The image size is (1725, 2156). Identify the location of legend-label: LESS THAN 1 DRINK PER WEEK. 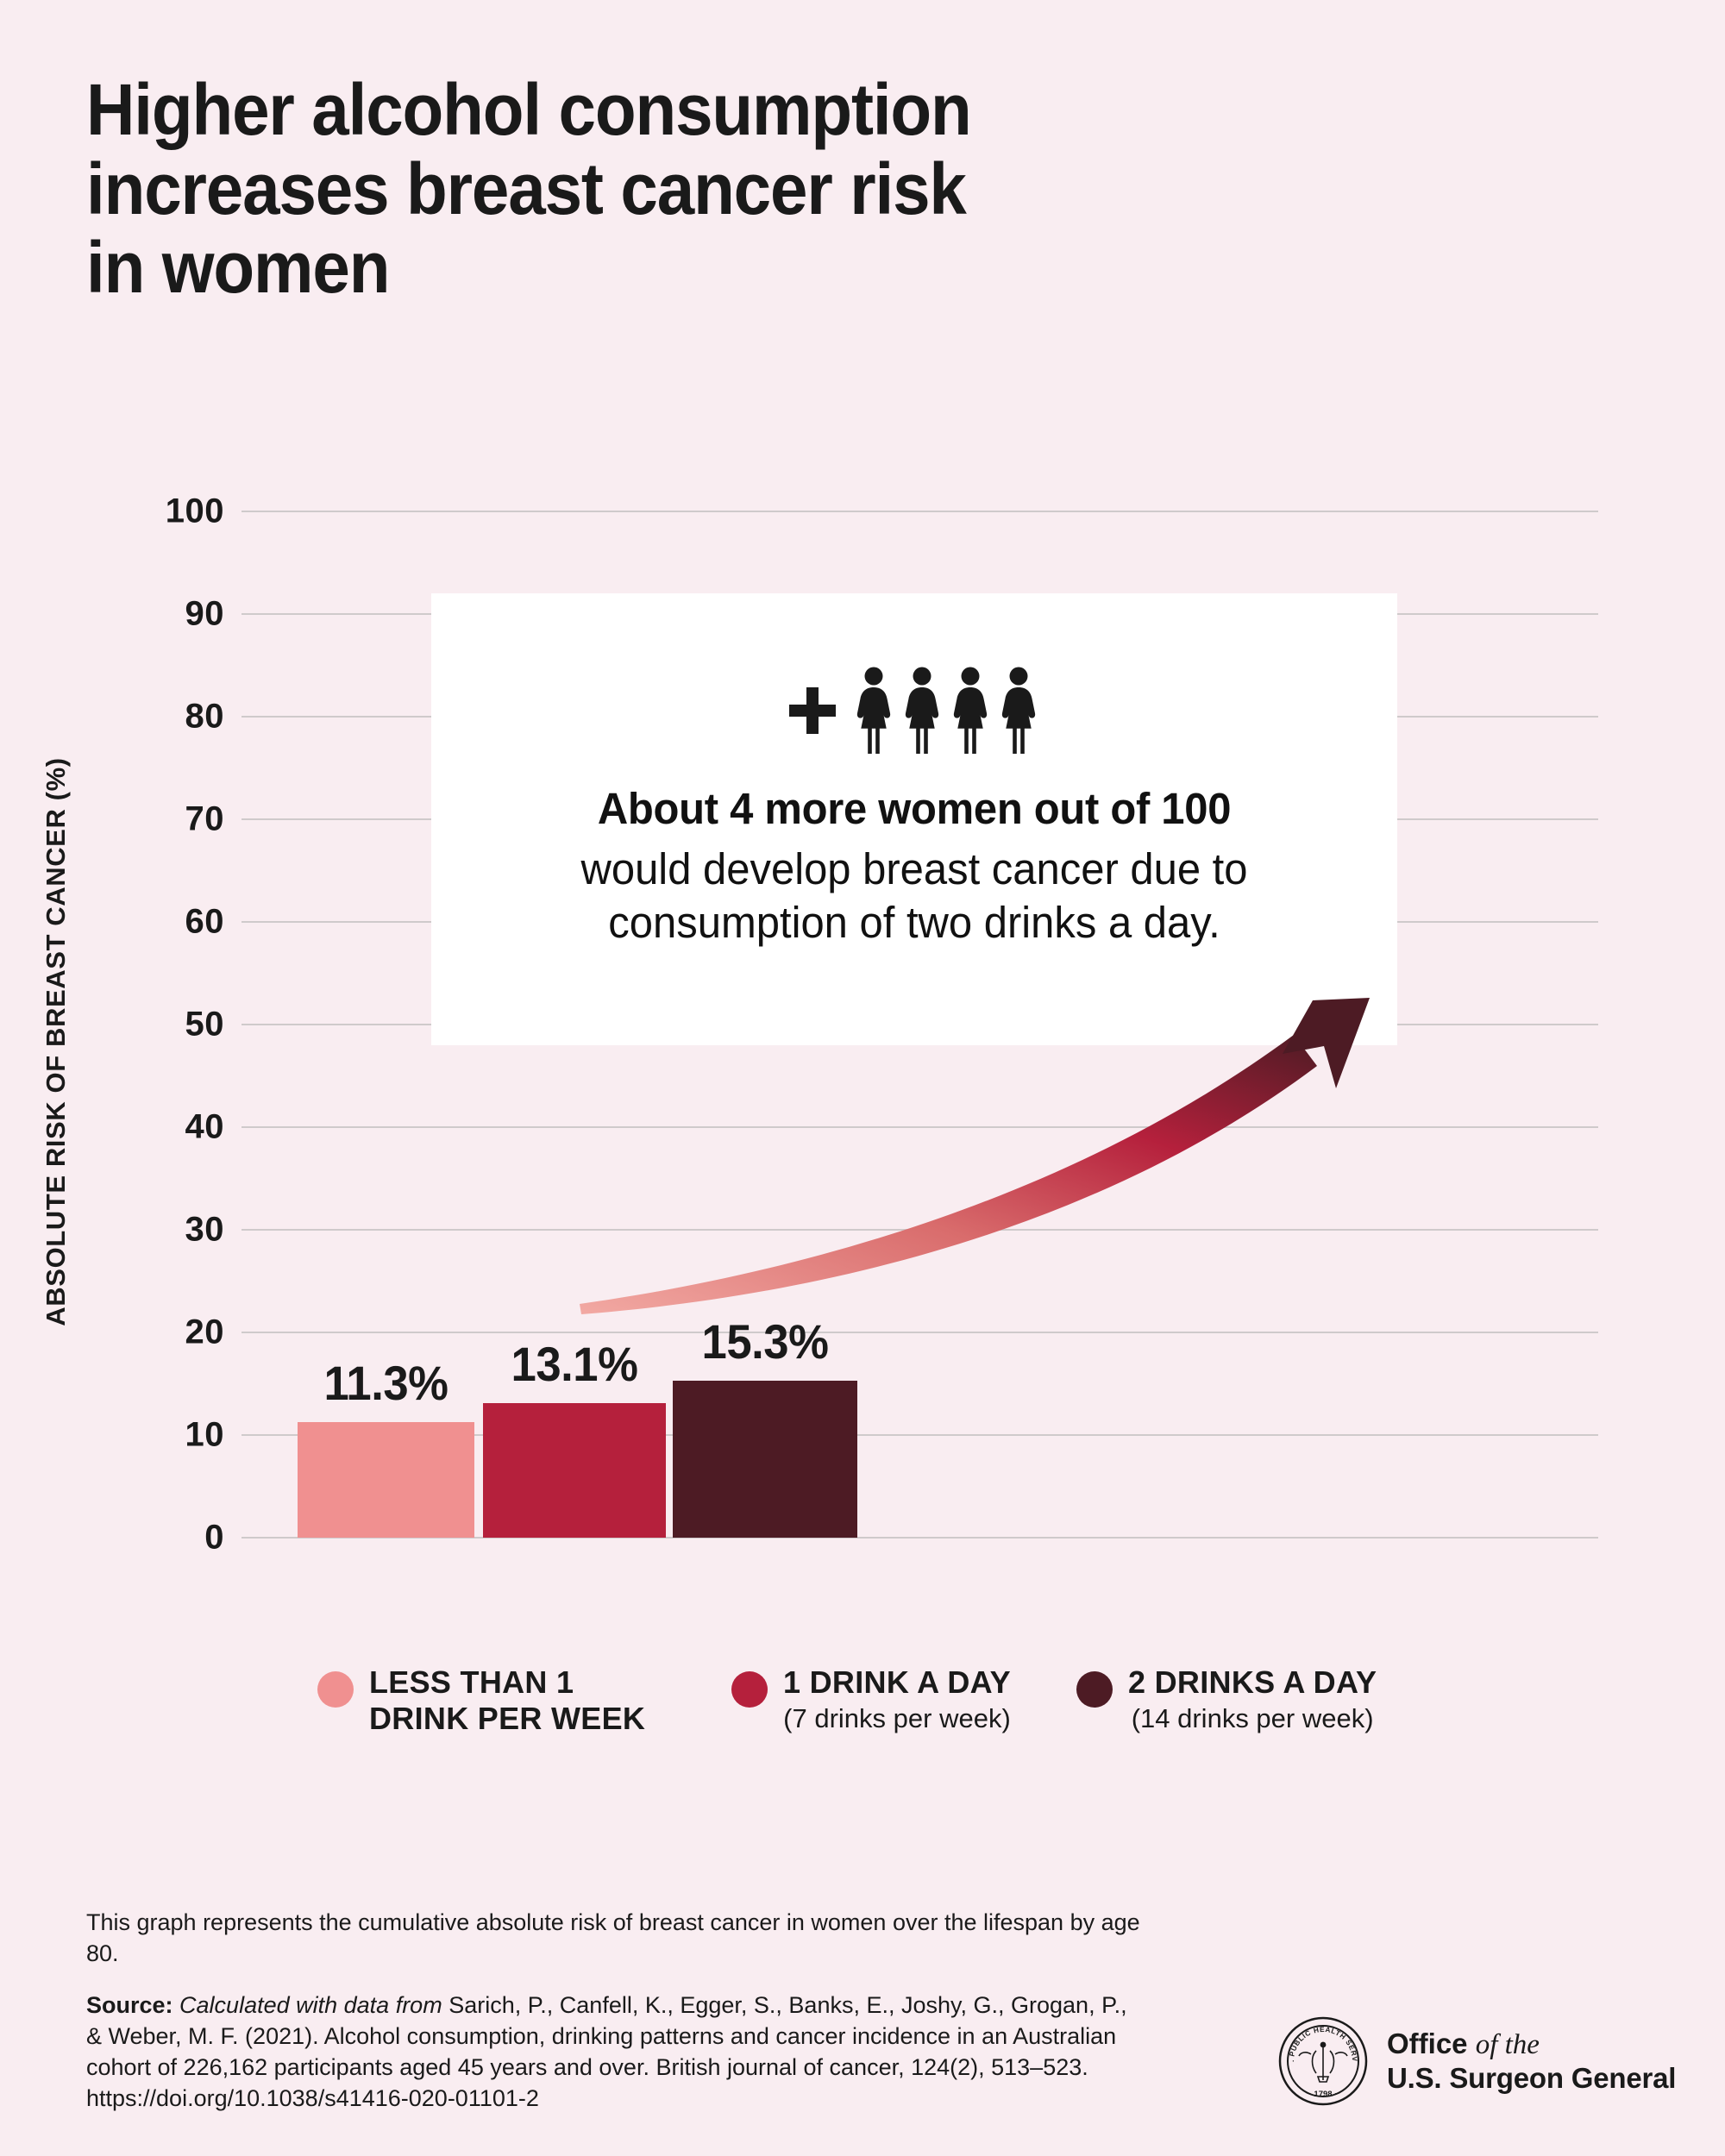
(507, 1701).